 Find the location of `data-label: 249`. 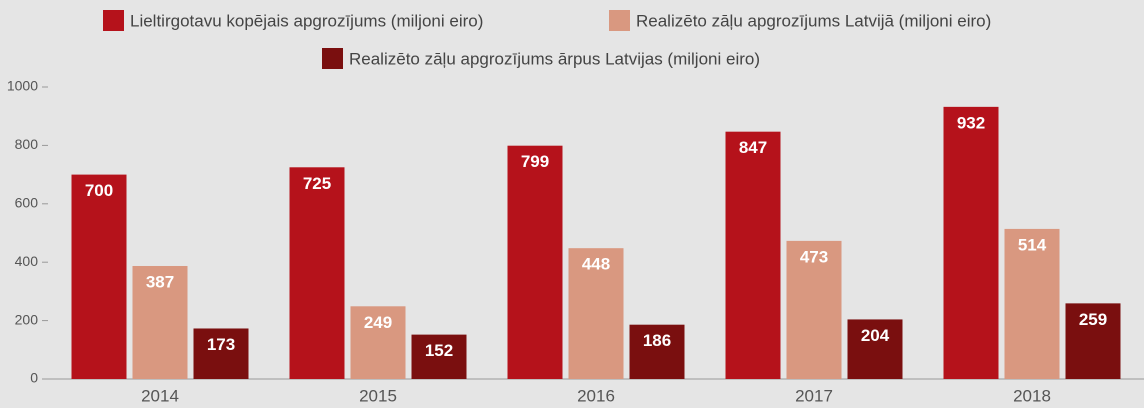

data-label: 249 is located at coordinates (378, 322).